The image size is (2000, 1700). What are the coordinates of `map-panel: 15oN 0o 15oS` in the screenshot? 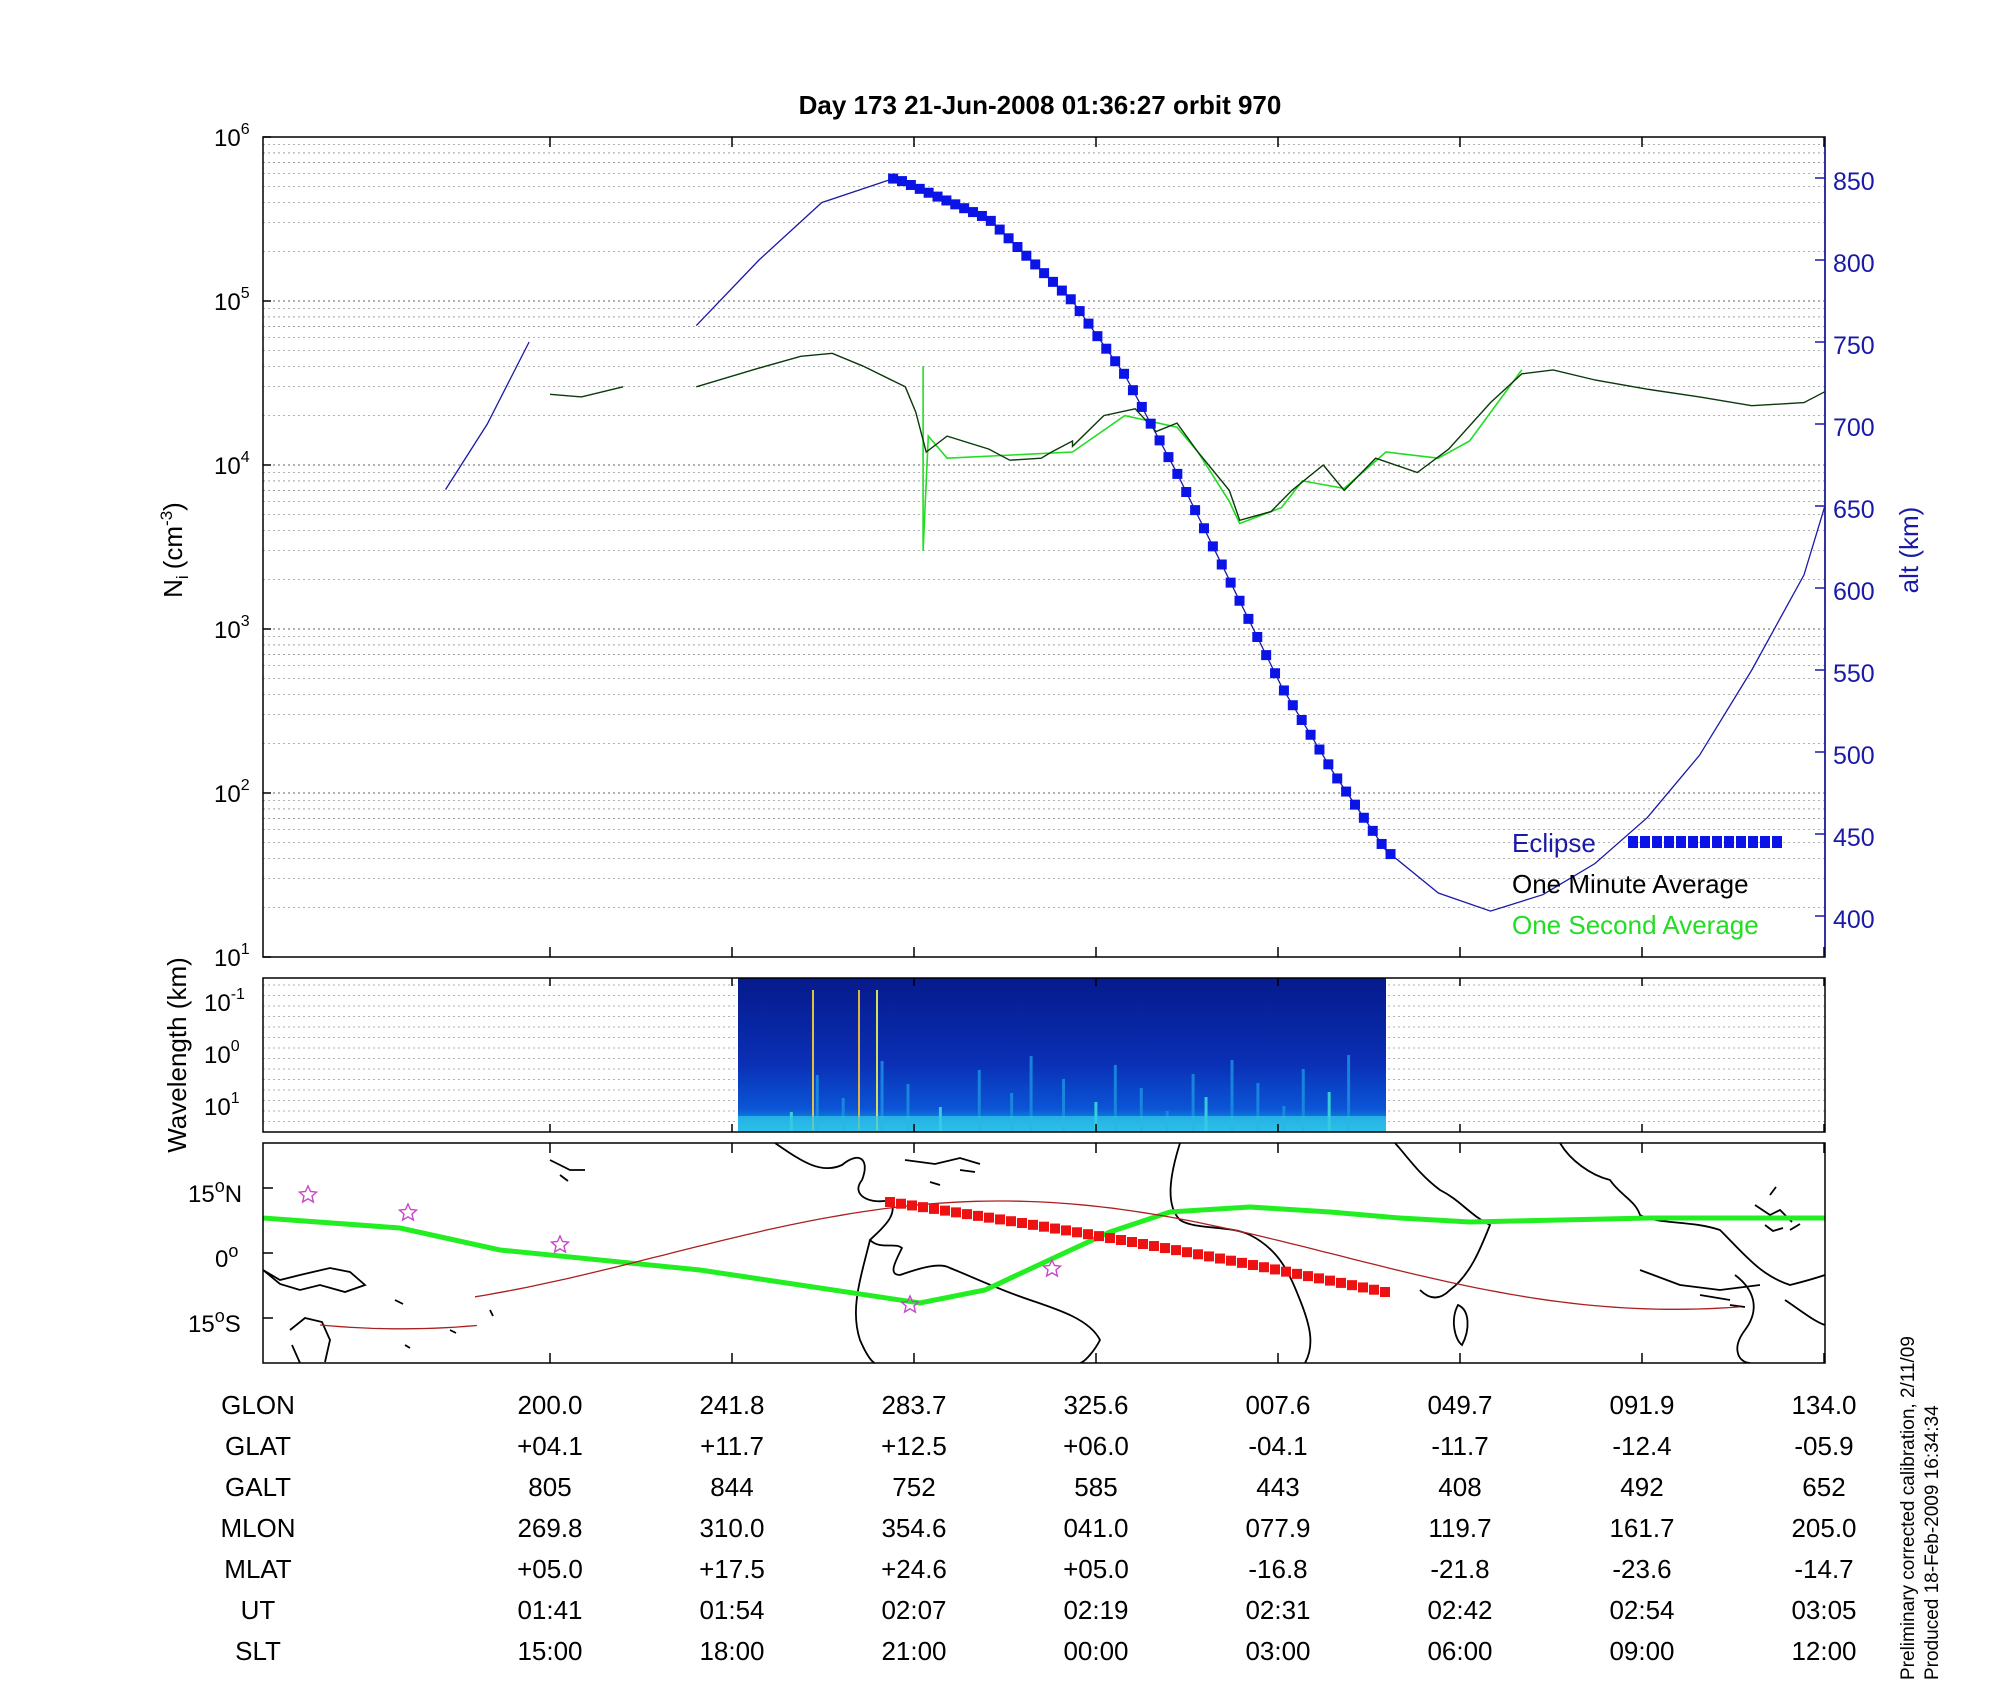 It's located at (1007, 1253).